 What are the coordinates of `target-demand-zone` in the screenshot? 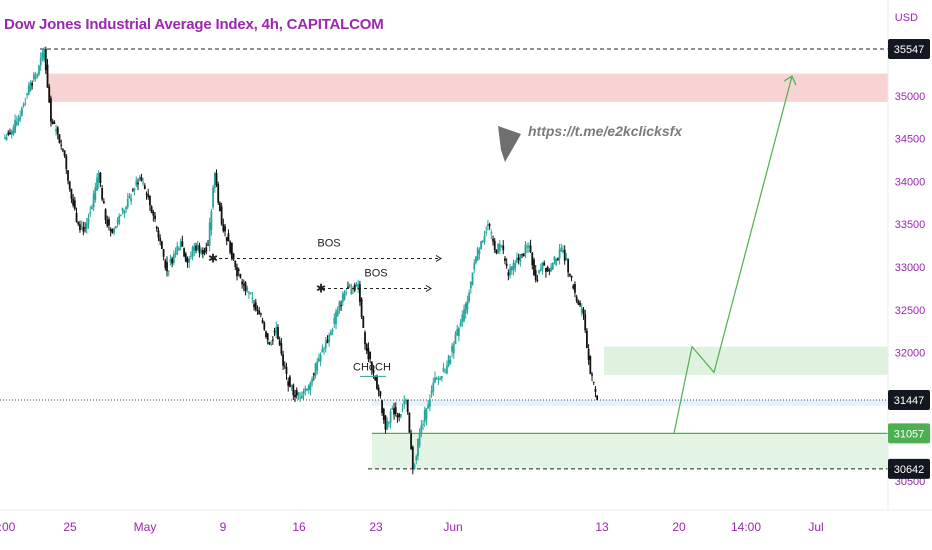 It's located at (746, 360).